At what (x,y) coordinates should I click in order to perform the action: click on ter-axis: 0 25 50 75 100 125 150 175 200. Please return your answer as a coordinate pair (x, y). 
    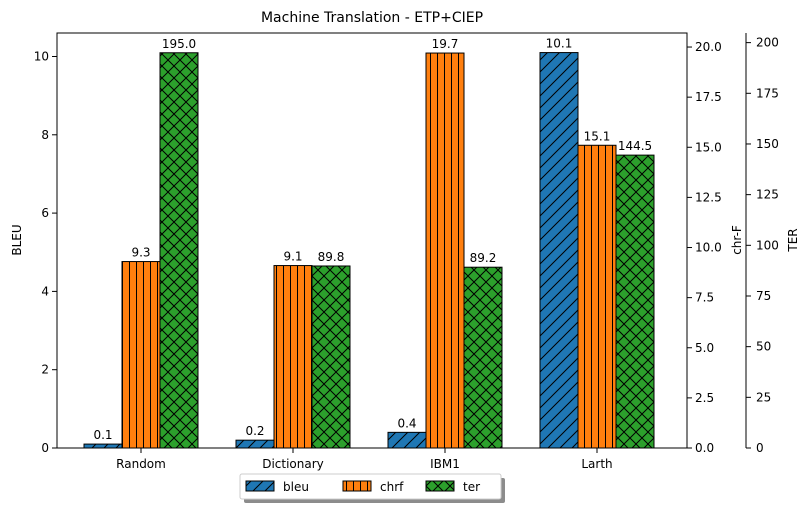
    Looking at the image, I should click on (762, 245).